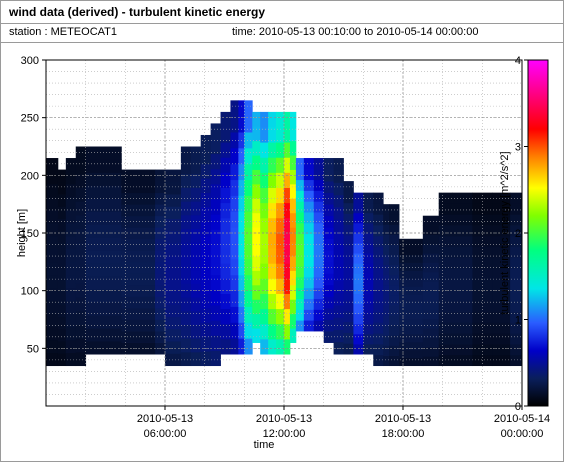 This screenshot has height=462, width=564. I want to click on x-tick-label-time: 12:00:00, so click(284, 434).